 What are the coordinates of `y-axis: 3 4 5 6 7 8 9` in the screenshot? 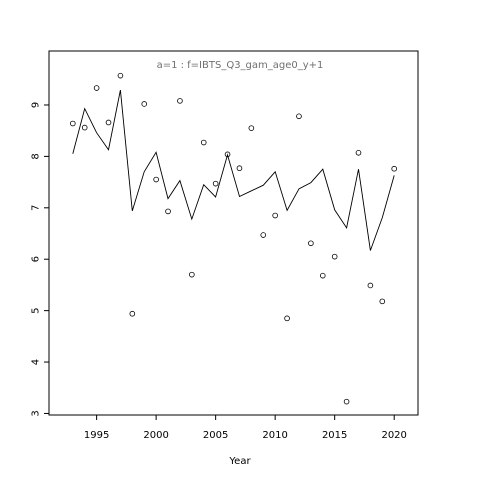 It's located at (40, 259).